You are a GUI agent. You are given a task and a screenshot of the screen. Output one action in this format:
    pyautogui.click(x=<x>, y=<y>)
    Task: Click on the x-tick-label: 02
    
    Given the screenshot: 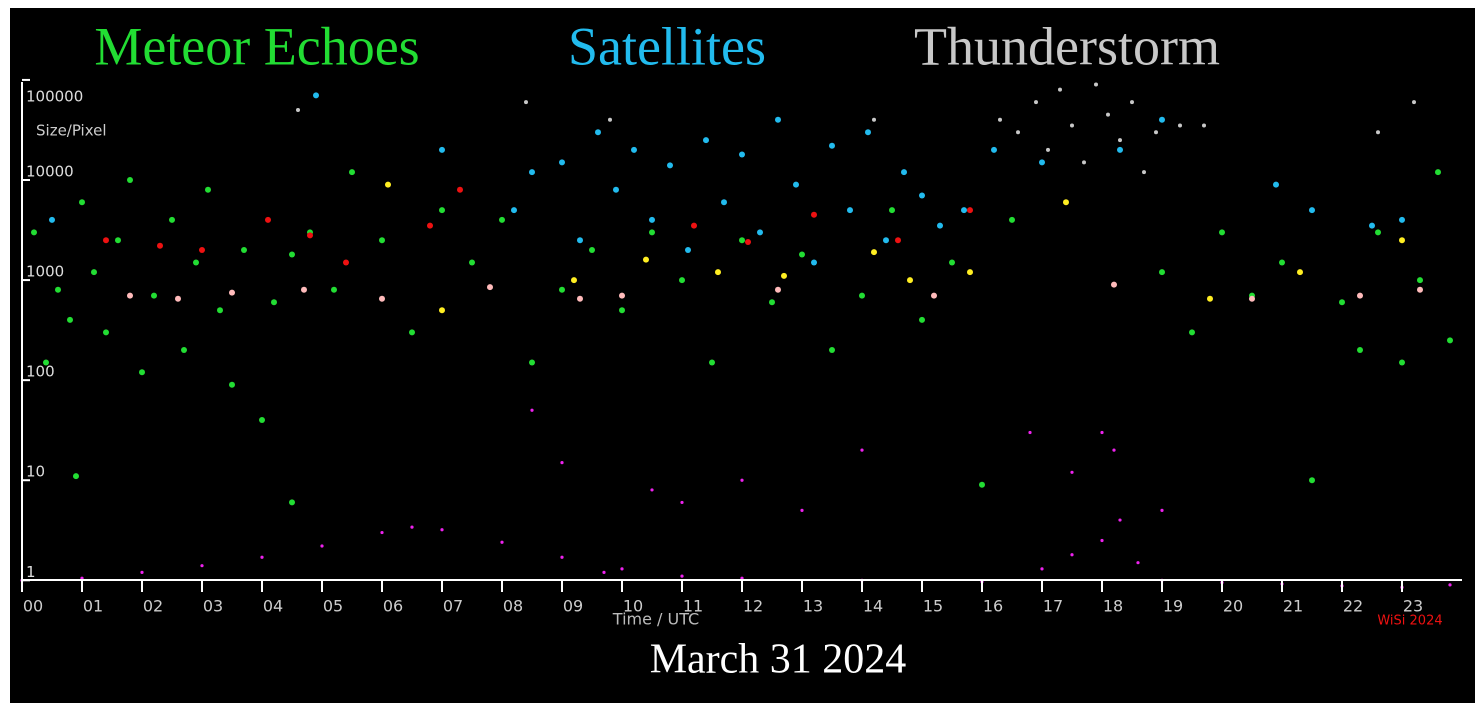 What is the action you would take?
    pyautogui.click(x=153, y=606)
    